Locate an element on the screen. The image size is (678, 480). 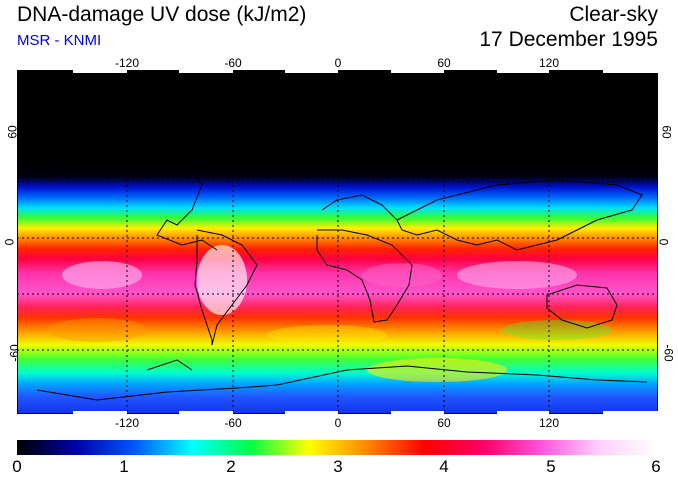
colorbar-gradient is located at coordinates (337, 447).